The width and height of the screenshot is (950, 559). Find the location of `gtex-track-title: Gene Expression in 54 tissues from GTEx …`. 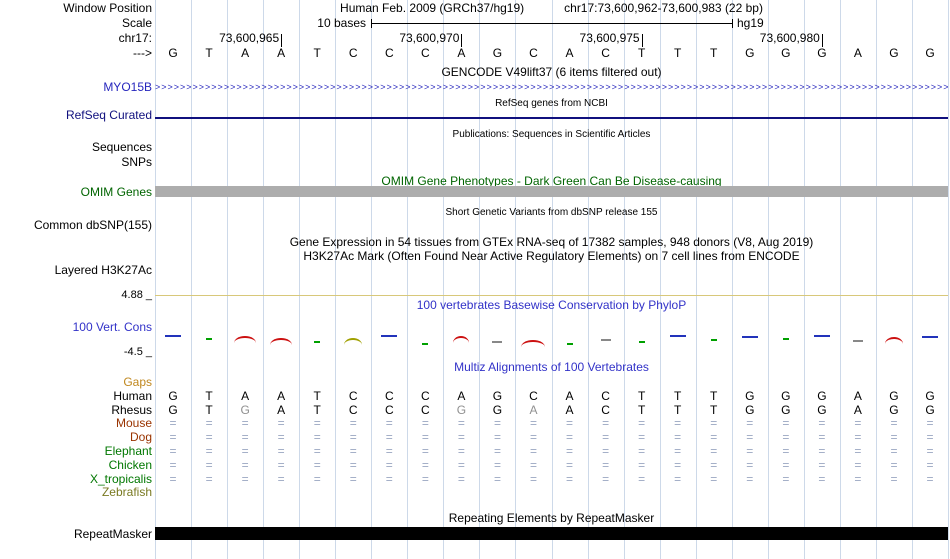

gtex-track-title: Gene Expression in 54 tissues from GTEx … is located at coordinates (551, 242).